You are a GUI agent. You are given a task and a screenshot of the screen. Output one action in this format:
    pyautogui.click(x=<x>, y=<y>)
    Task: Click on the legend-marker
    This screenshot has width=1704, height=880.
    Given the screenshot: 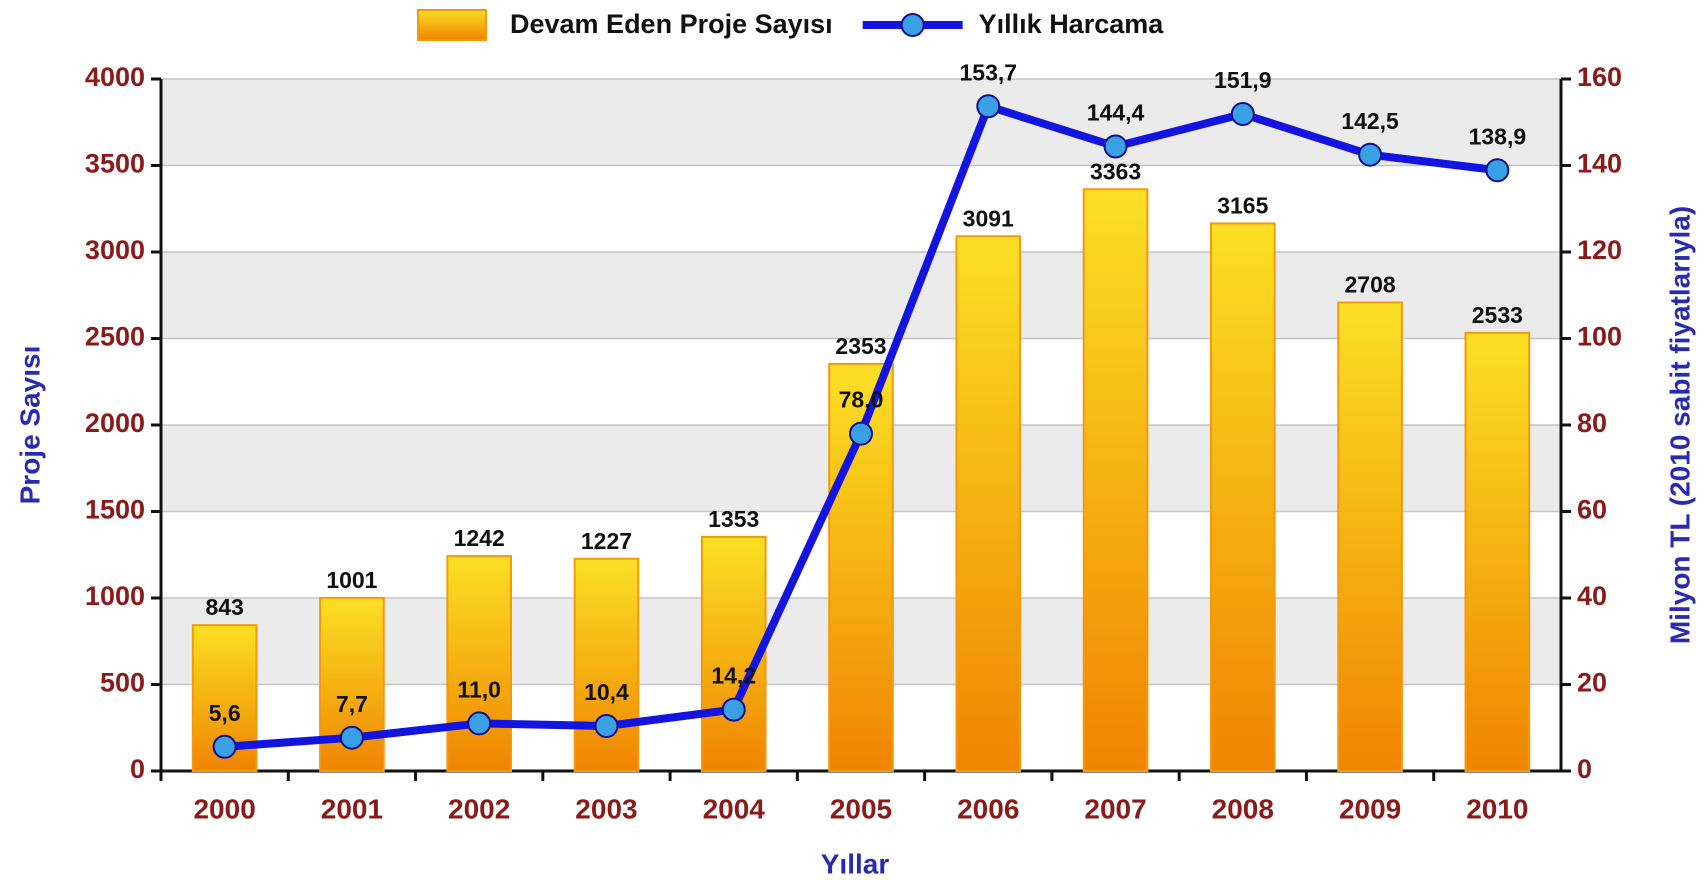 What is the action you would take?
    pyautogui.click(x=912, y=25)
    